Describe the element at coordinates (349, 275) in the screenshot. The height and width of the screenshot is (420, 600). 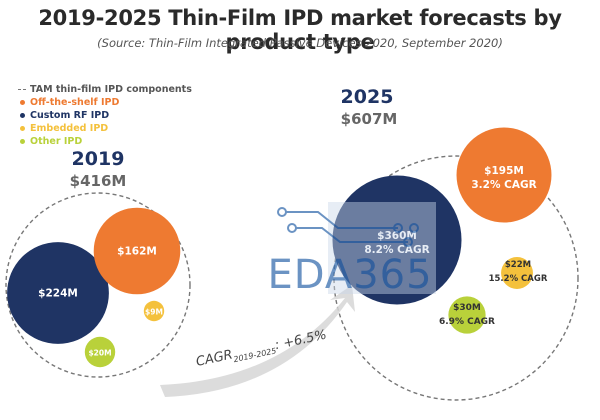
I see `watermark-text: EDA365` at that location.